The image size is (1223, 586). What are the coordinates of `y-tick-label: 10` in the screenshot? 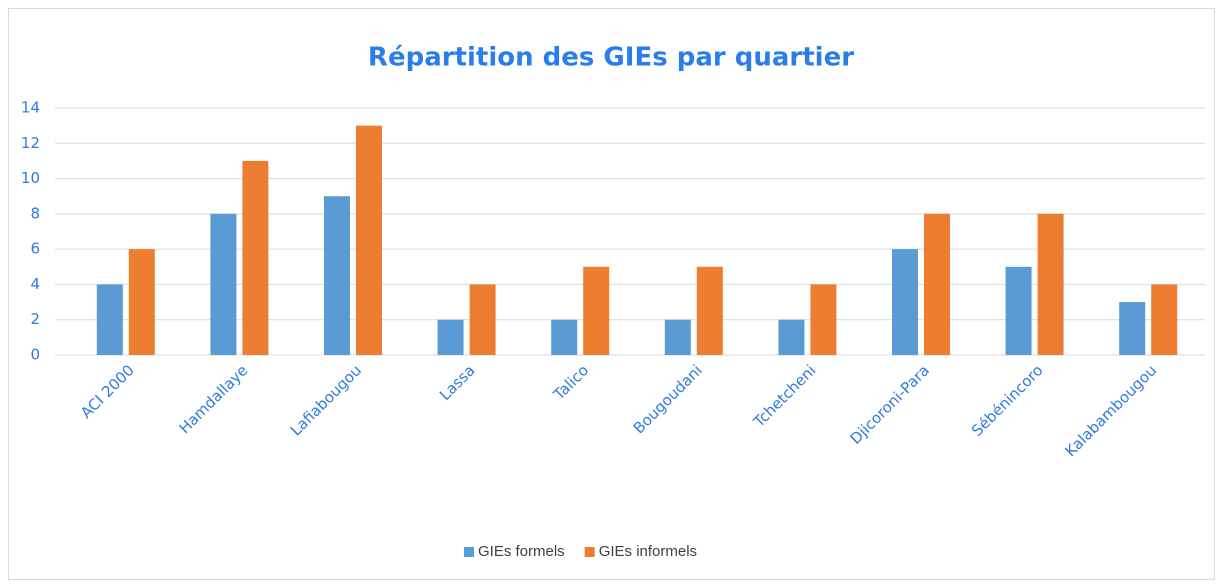 It's located at (30, 178).